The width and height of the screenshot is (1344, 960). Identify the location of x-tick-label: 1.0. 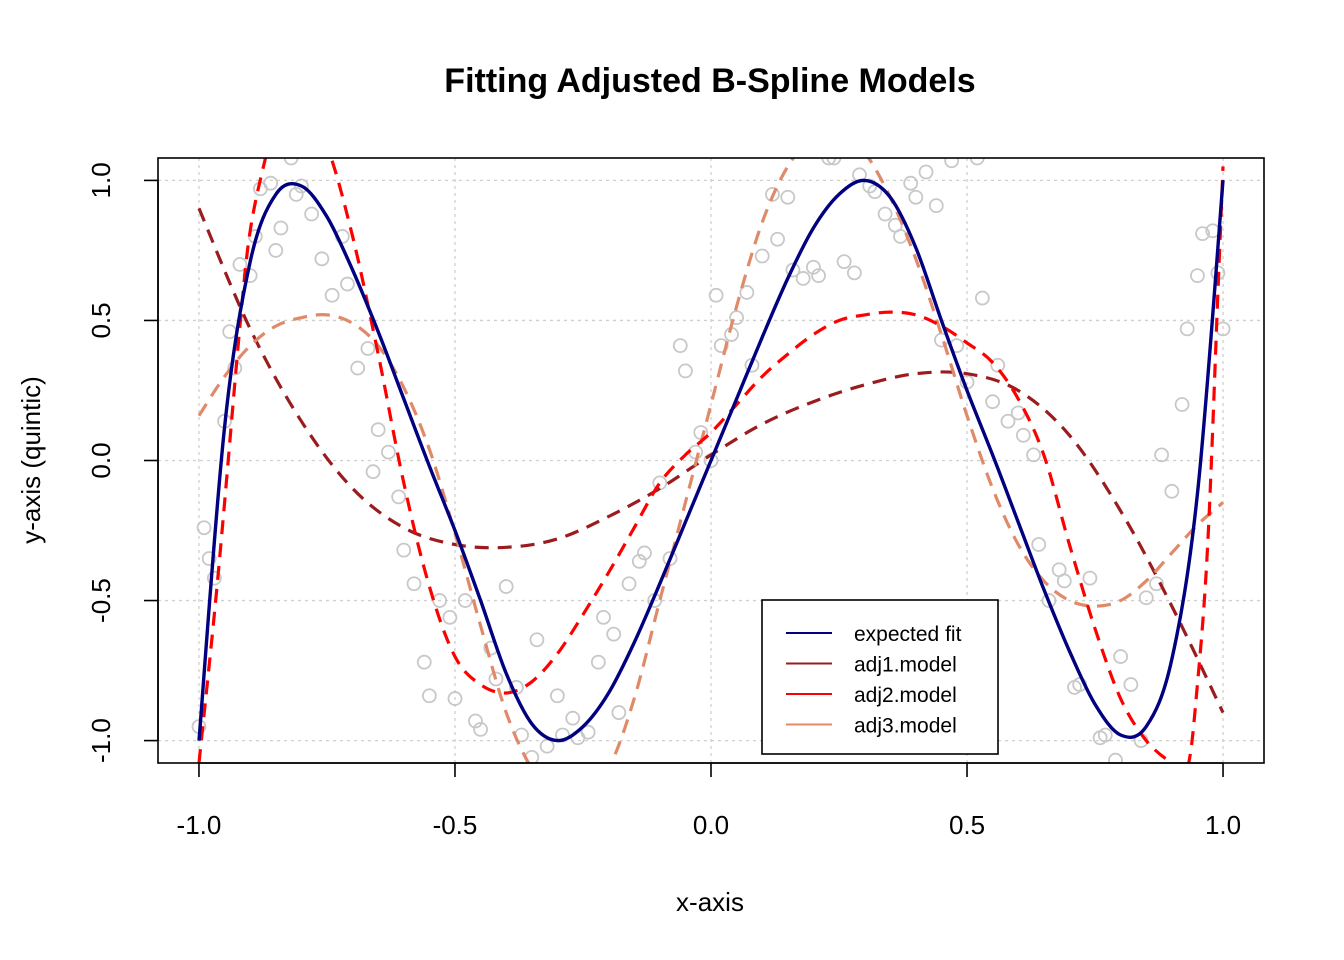
(1223, 825).